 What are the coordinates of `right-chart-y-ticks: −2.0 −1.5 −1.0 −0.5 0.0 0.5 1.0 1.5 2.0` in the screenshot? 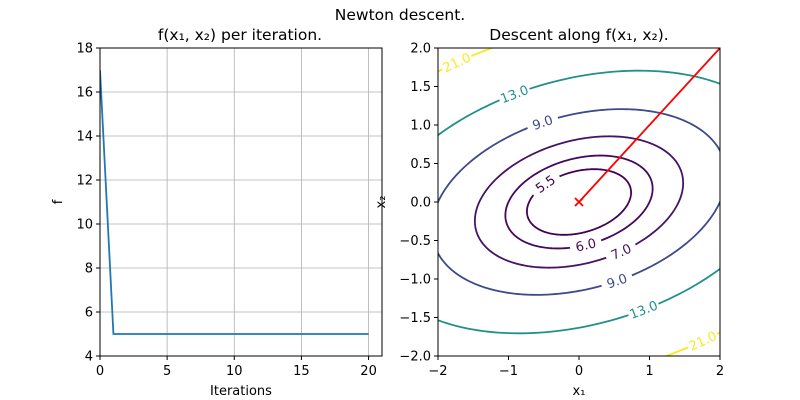 It's located at (418, 203).